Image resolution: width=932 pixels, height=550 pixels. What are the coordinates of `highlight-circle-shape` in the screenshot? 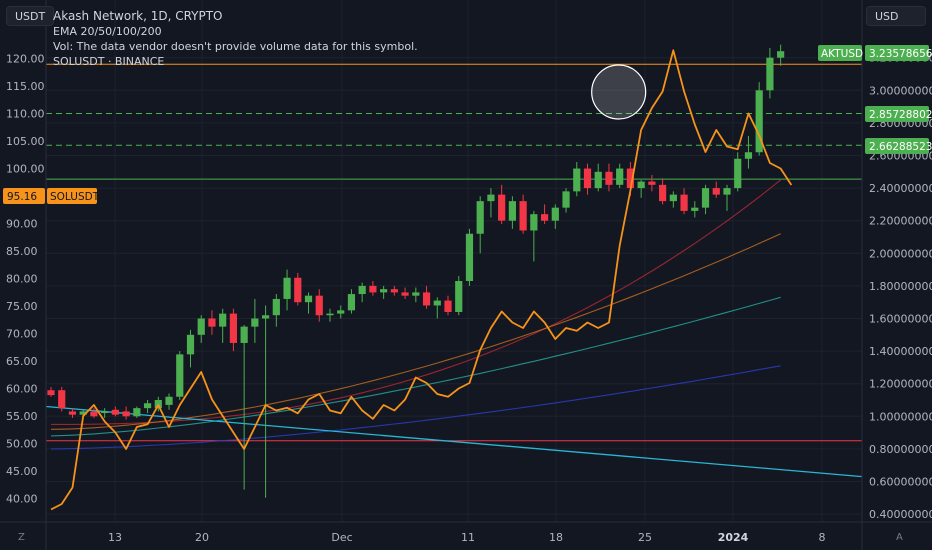 It's located at (619, 92).